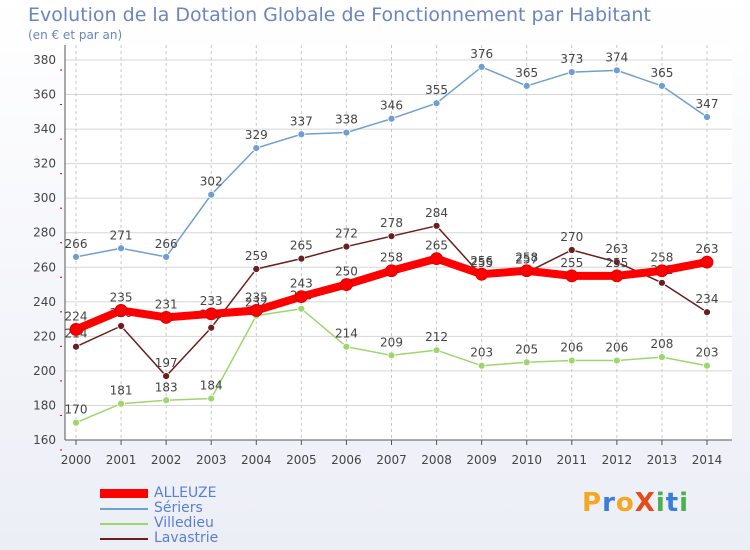 This screenshot has width=750, height=550. Describe the element at coordinates (616, 263) in the screenshot. I see `data-label-alleuze: 255` at that location.